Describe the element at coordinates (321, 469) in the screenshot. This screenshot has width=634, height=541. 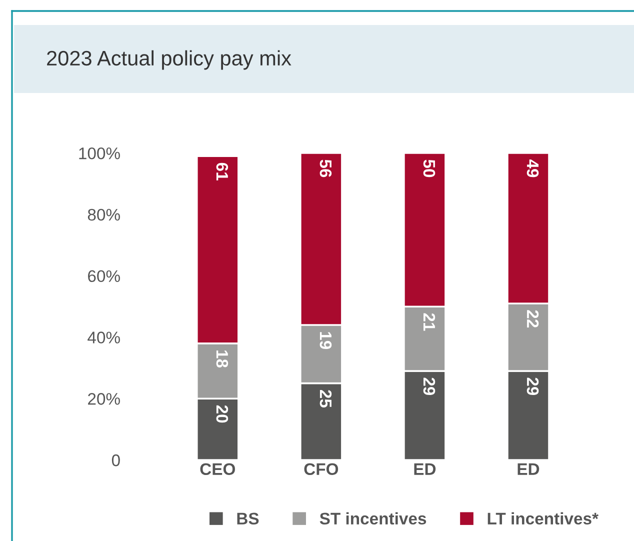
I see `x-tick-label: CFO` at that location.